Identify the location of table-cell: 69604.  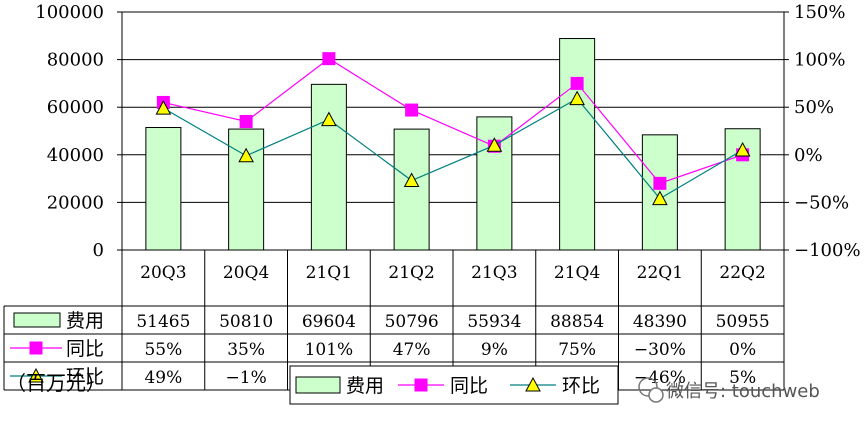
(329, 322).